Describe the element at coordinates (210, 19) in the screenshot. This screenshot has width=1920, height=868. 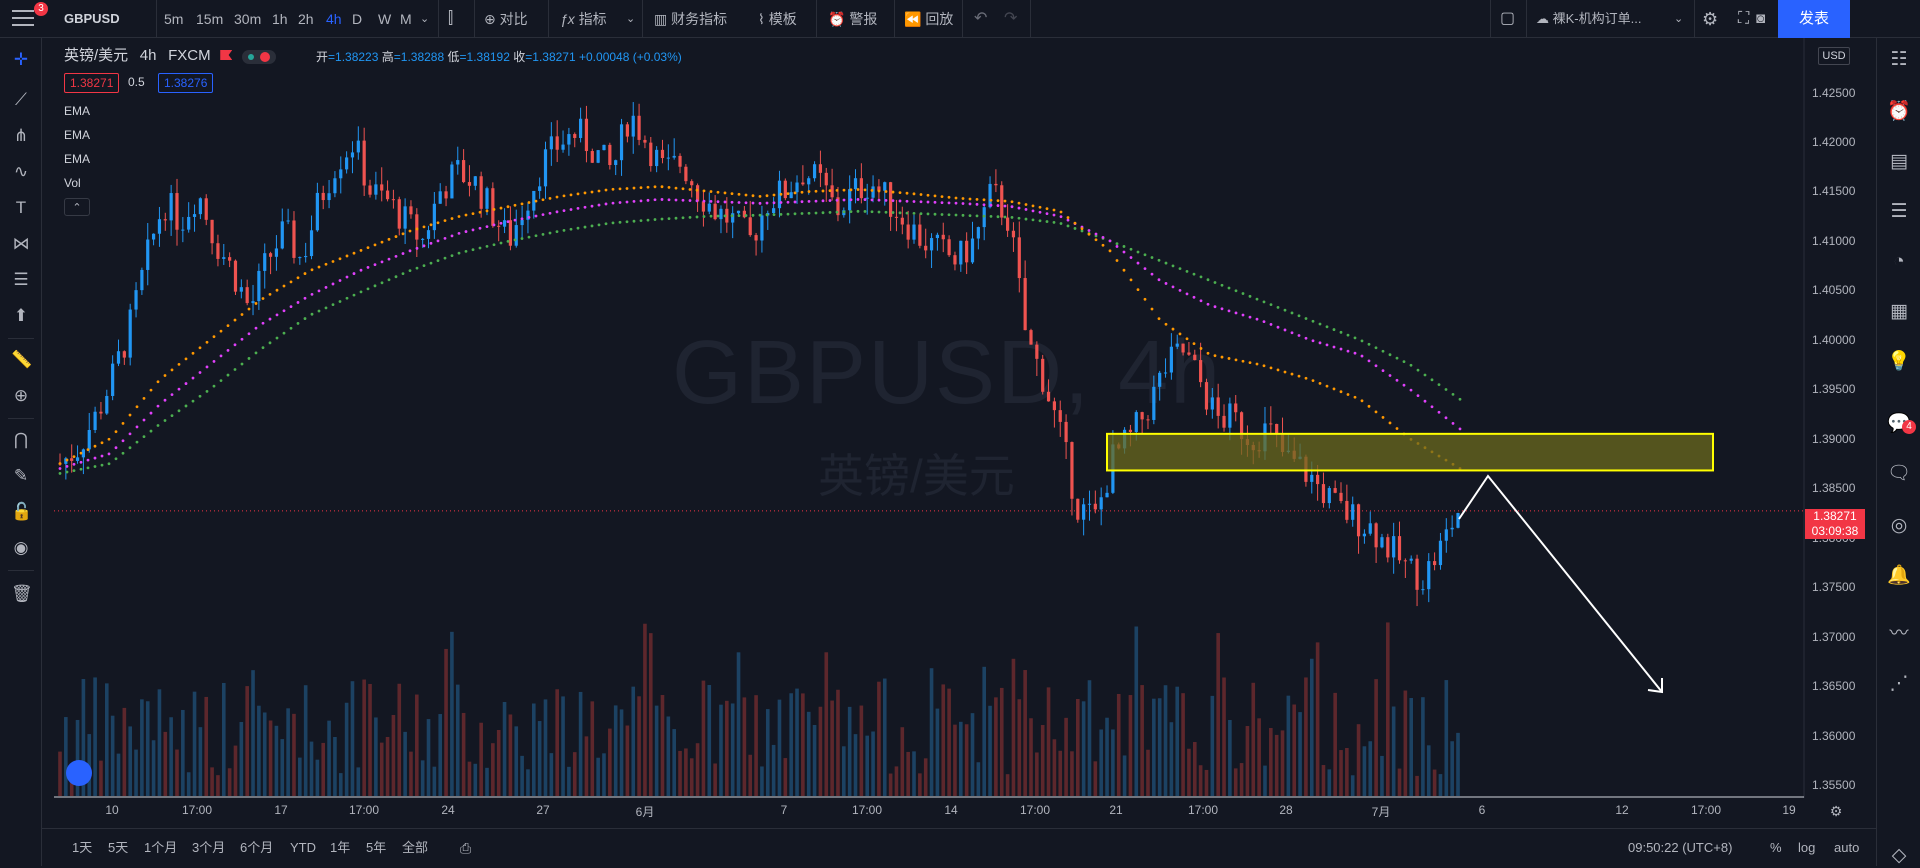
I see `interval-15m: 15m` at that location.